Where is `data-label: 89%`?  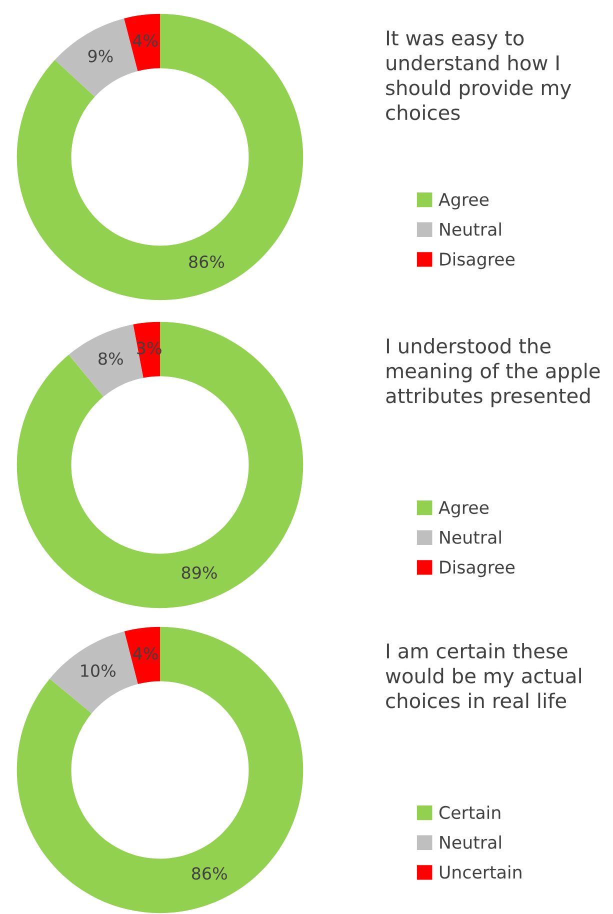
data-label: 89% is located at coordinates (199, 572).